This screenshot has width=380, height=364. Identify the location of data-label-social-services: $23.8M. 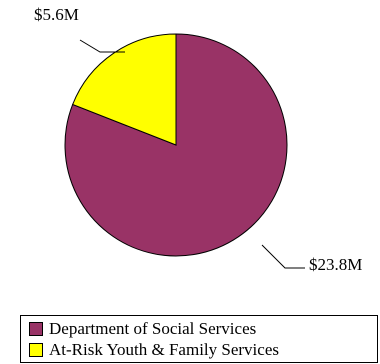
(335, 264).